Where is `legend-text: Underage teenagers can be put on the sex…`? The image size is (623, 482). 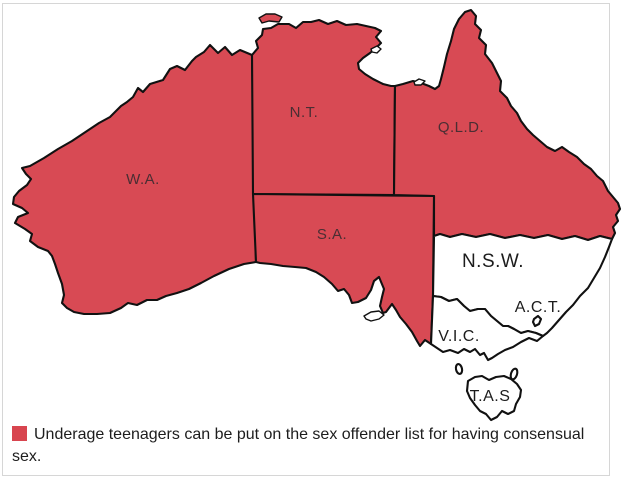
legend-text: Underage teenagers can be put on the sex… is located at coordinates (298, 445).